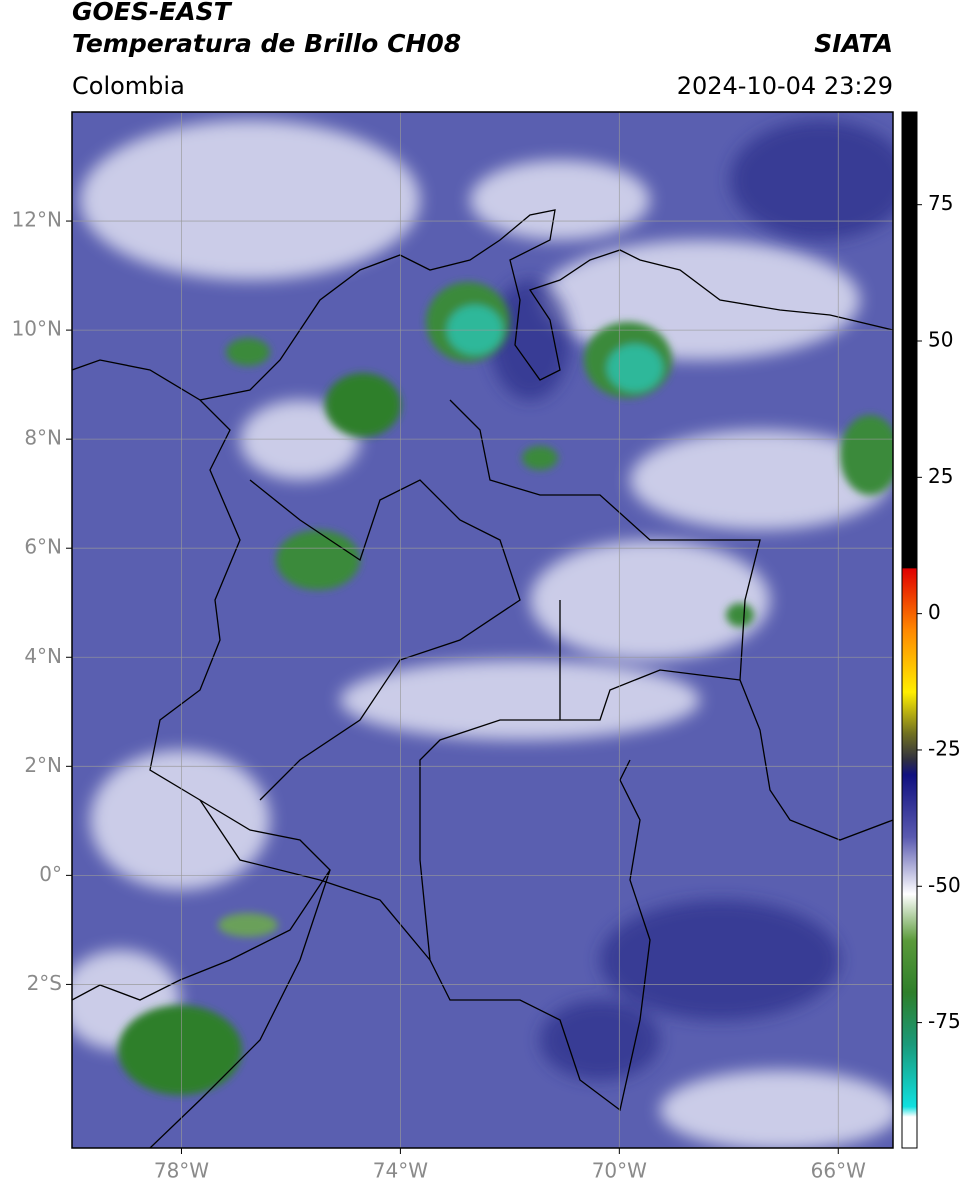  Describe the element at coordinates (43, 765) in the screenshot. I see `y-tick-label: 2°N` at that location.